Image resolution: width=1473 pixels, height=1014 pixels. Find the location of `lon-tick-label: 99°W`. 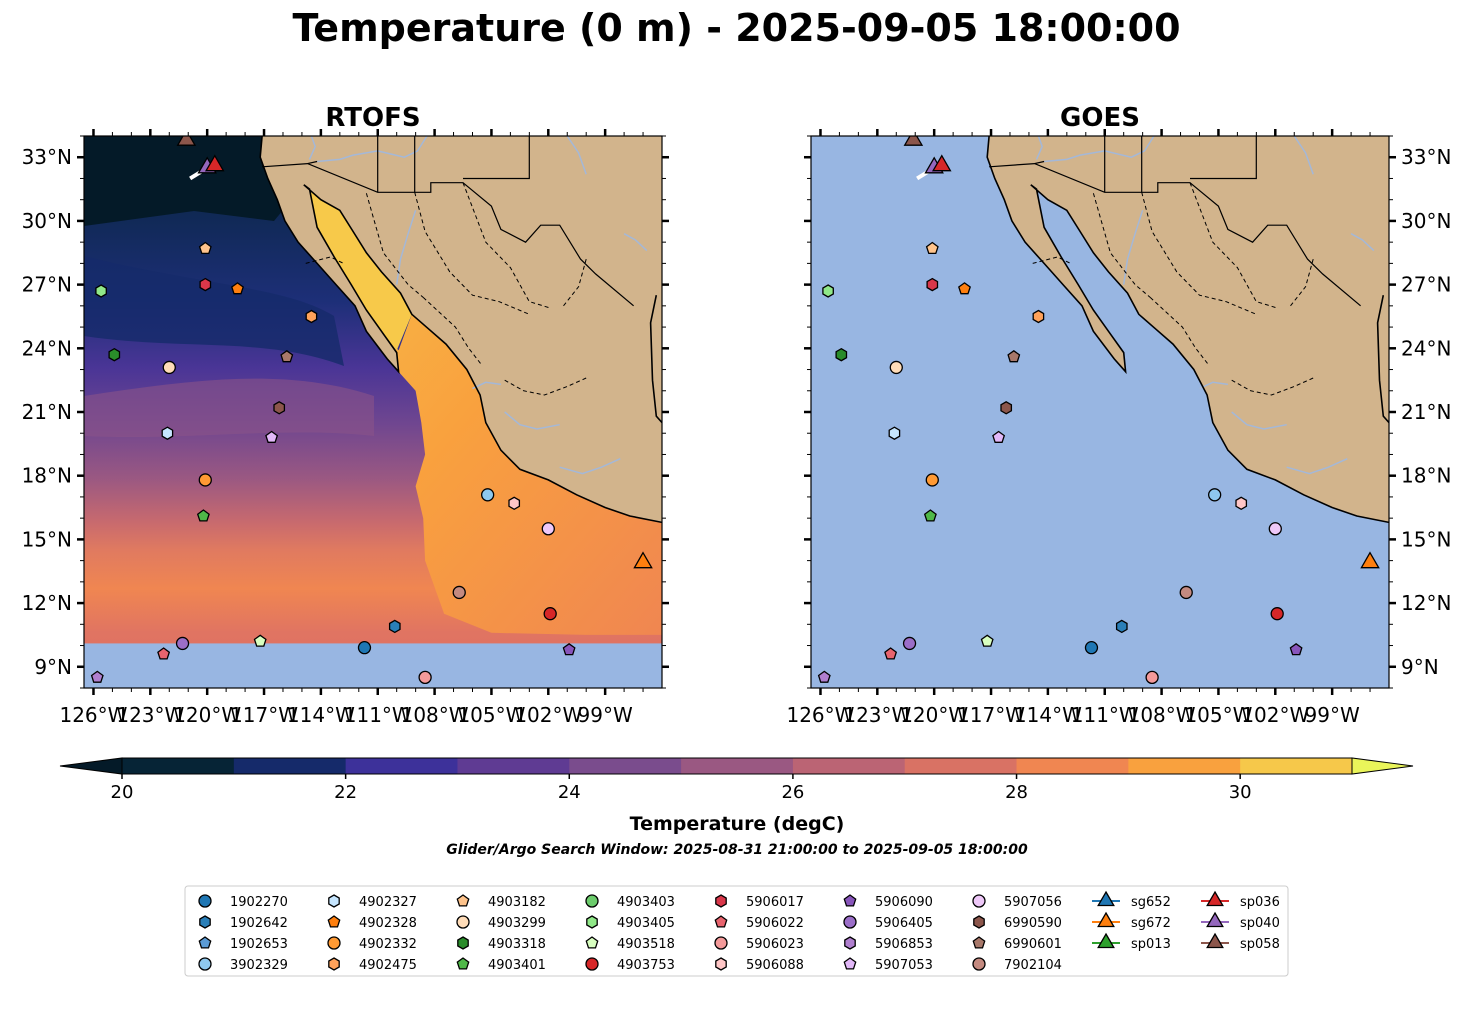

lon-tick-label: 99°W is located at coordinates (1332, 715).